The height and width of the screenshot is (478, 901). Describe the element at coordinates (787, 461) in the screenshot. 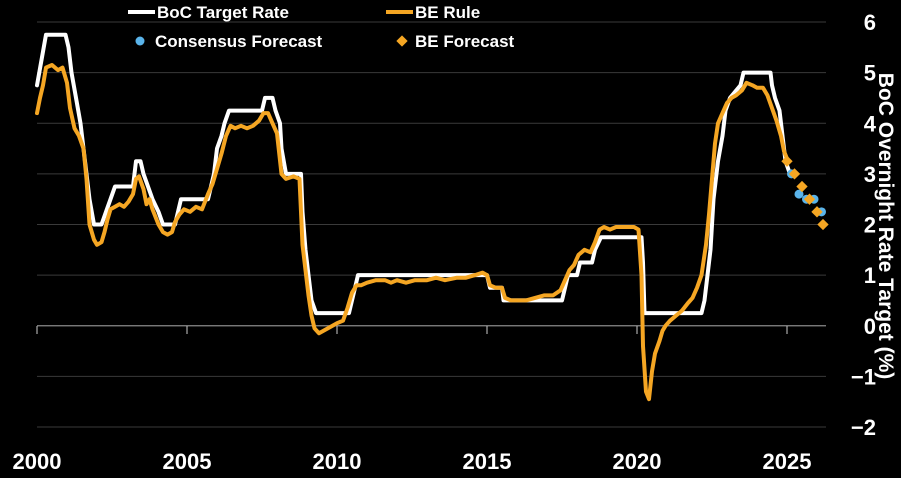

I see `x-tick-label: 2025` at that location.